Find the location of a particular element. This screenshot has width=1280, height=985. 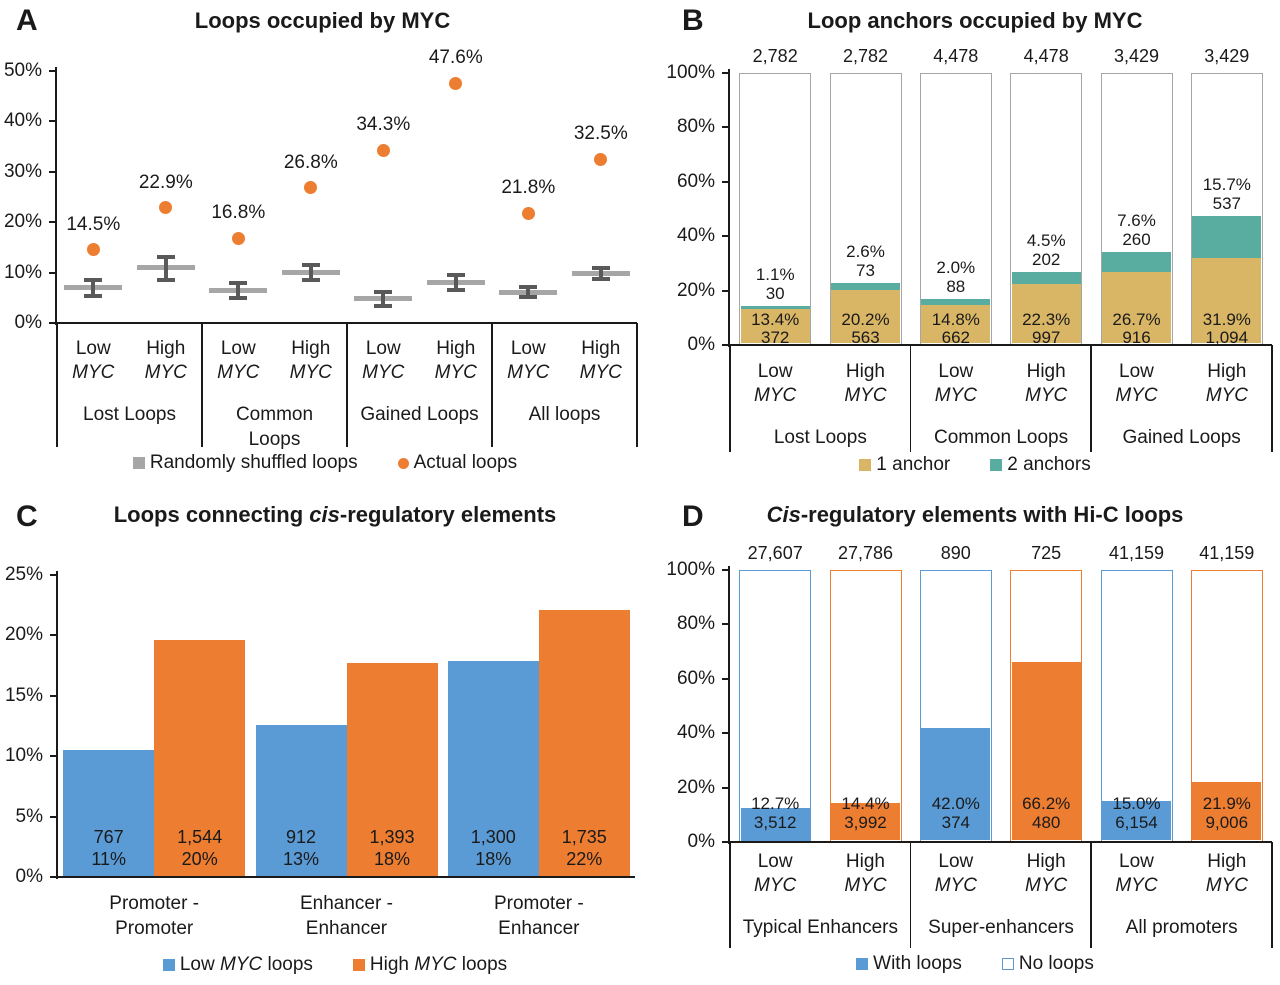

y-tick-label: 60% is located at coordinates (695, 181).